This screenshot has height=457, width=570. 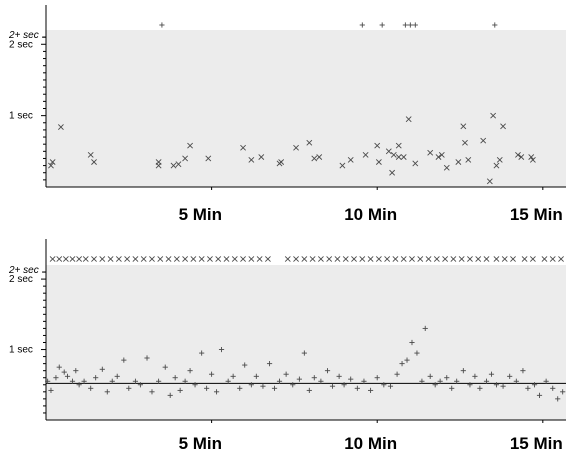 What do you see at coordinates (200, 443) in the screenshot?
I see `x-tick-label: 5 Min` at bounding box center [200, 443].